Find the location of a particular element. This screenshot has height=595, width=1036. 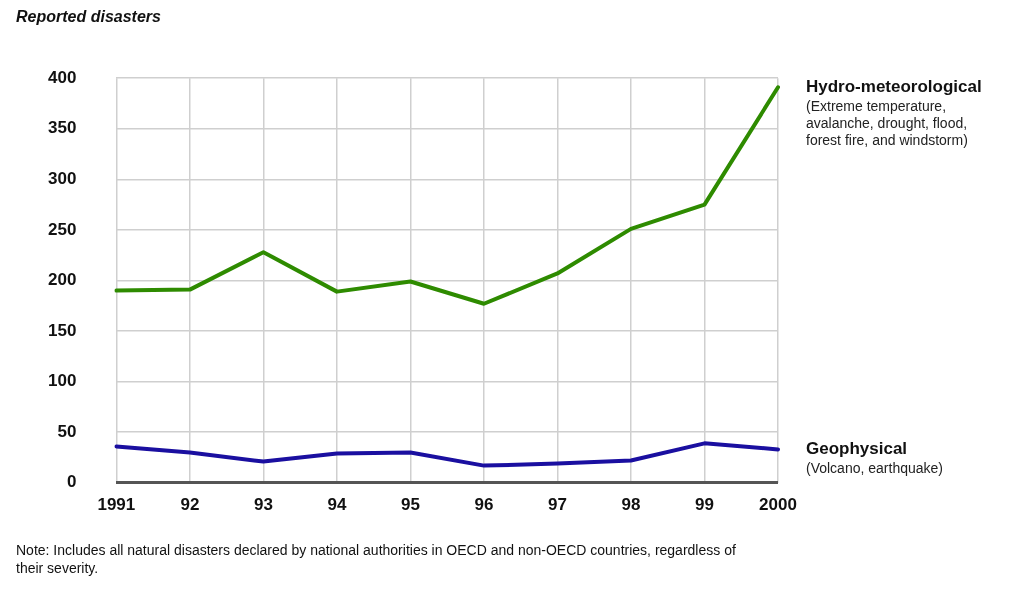

y-tick-label: 200 is located at coordinates (62, 280).